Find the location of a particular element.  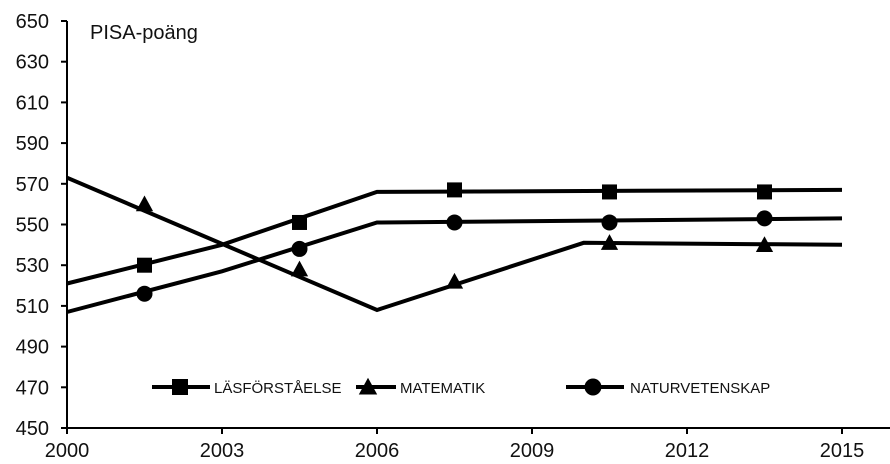

legend: LÄSFÖRSTÅELSE MATEMATIK NATURVETENSKAP is located at coordinates (461, 387).